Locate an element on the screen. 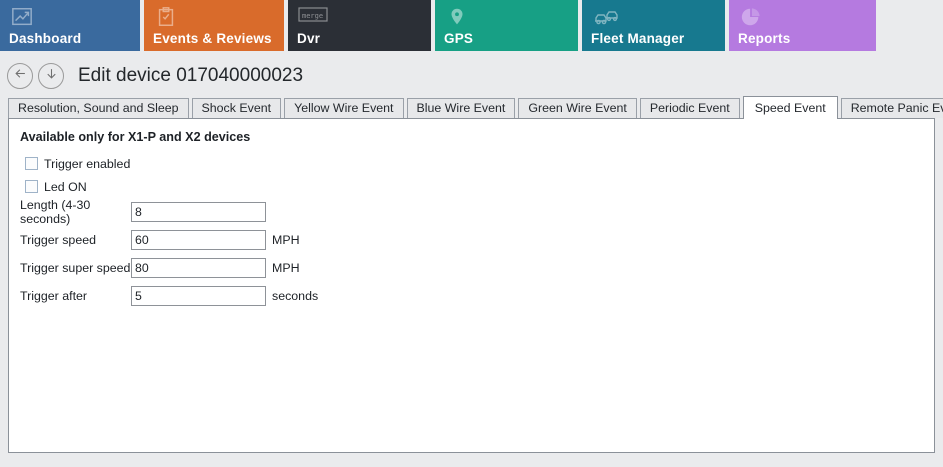 The width and height of the screenshot is (943, 467). nav-tile-label: Fleet Manager is located at coordinates (638, 38).